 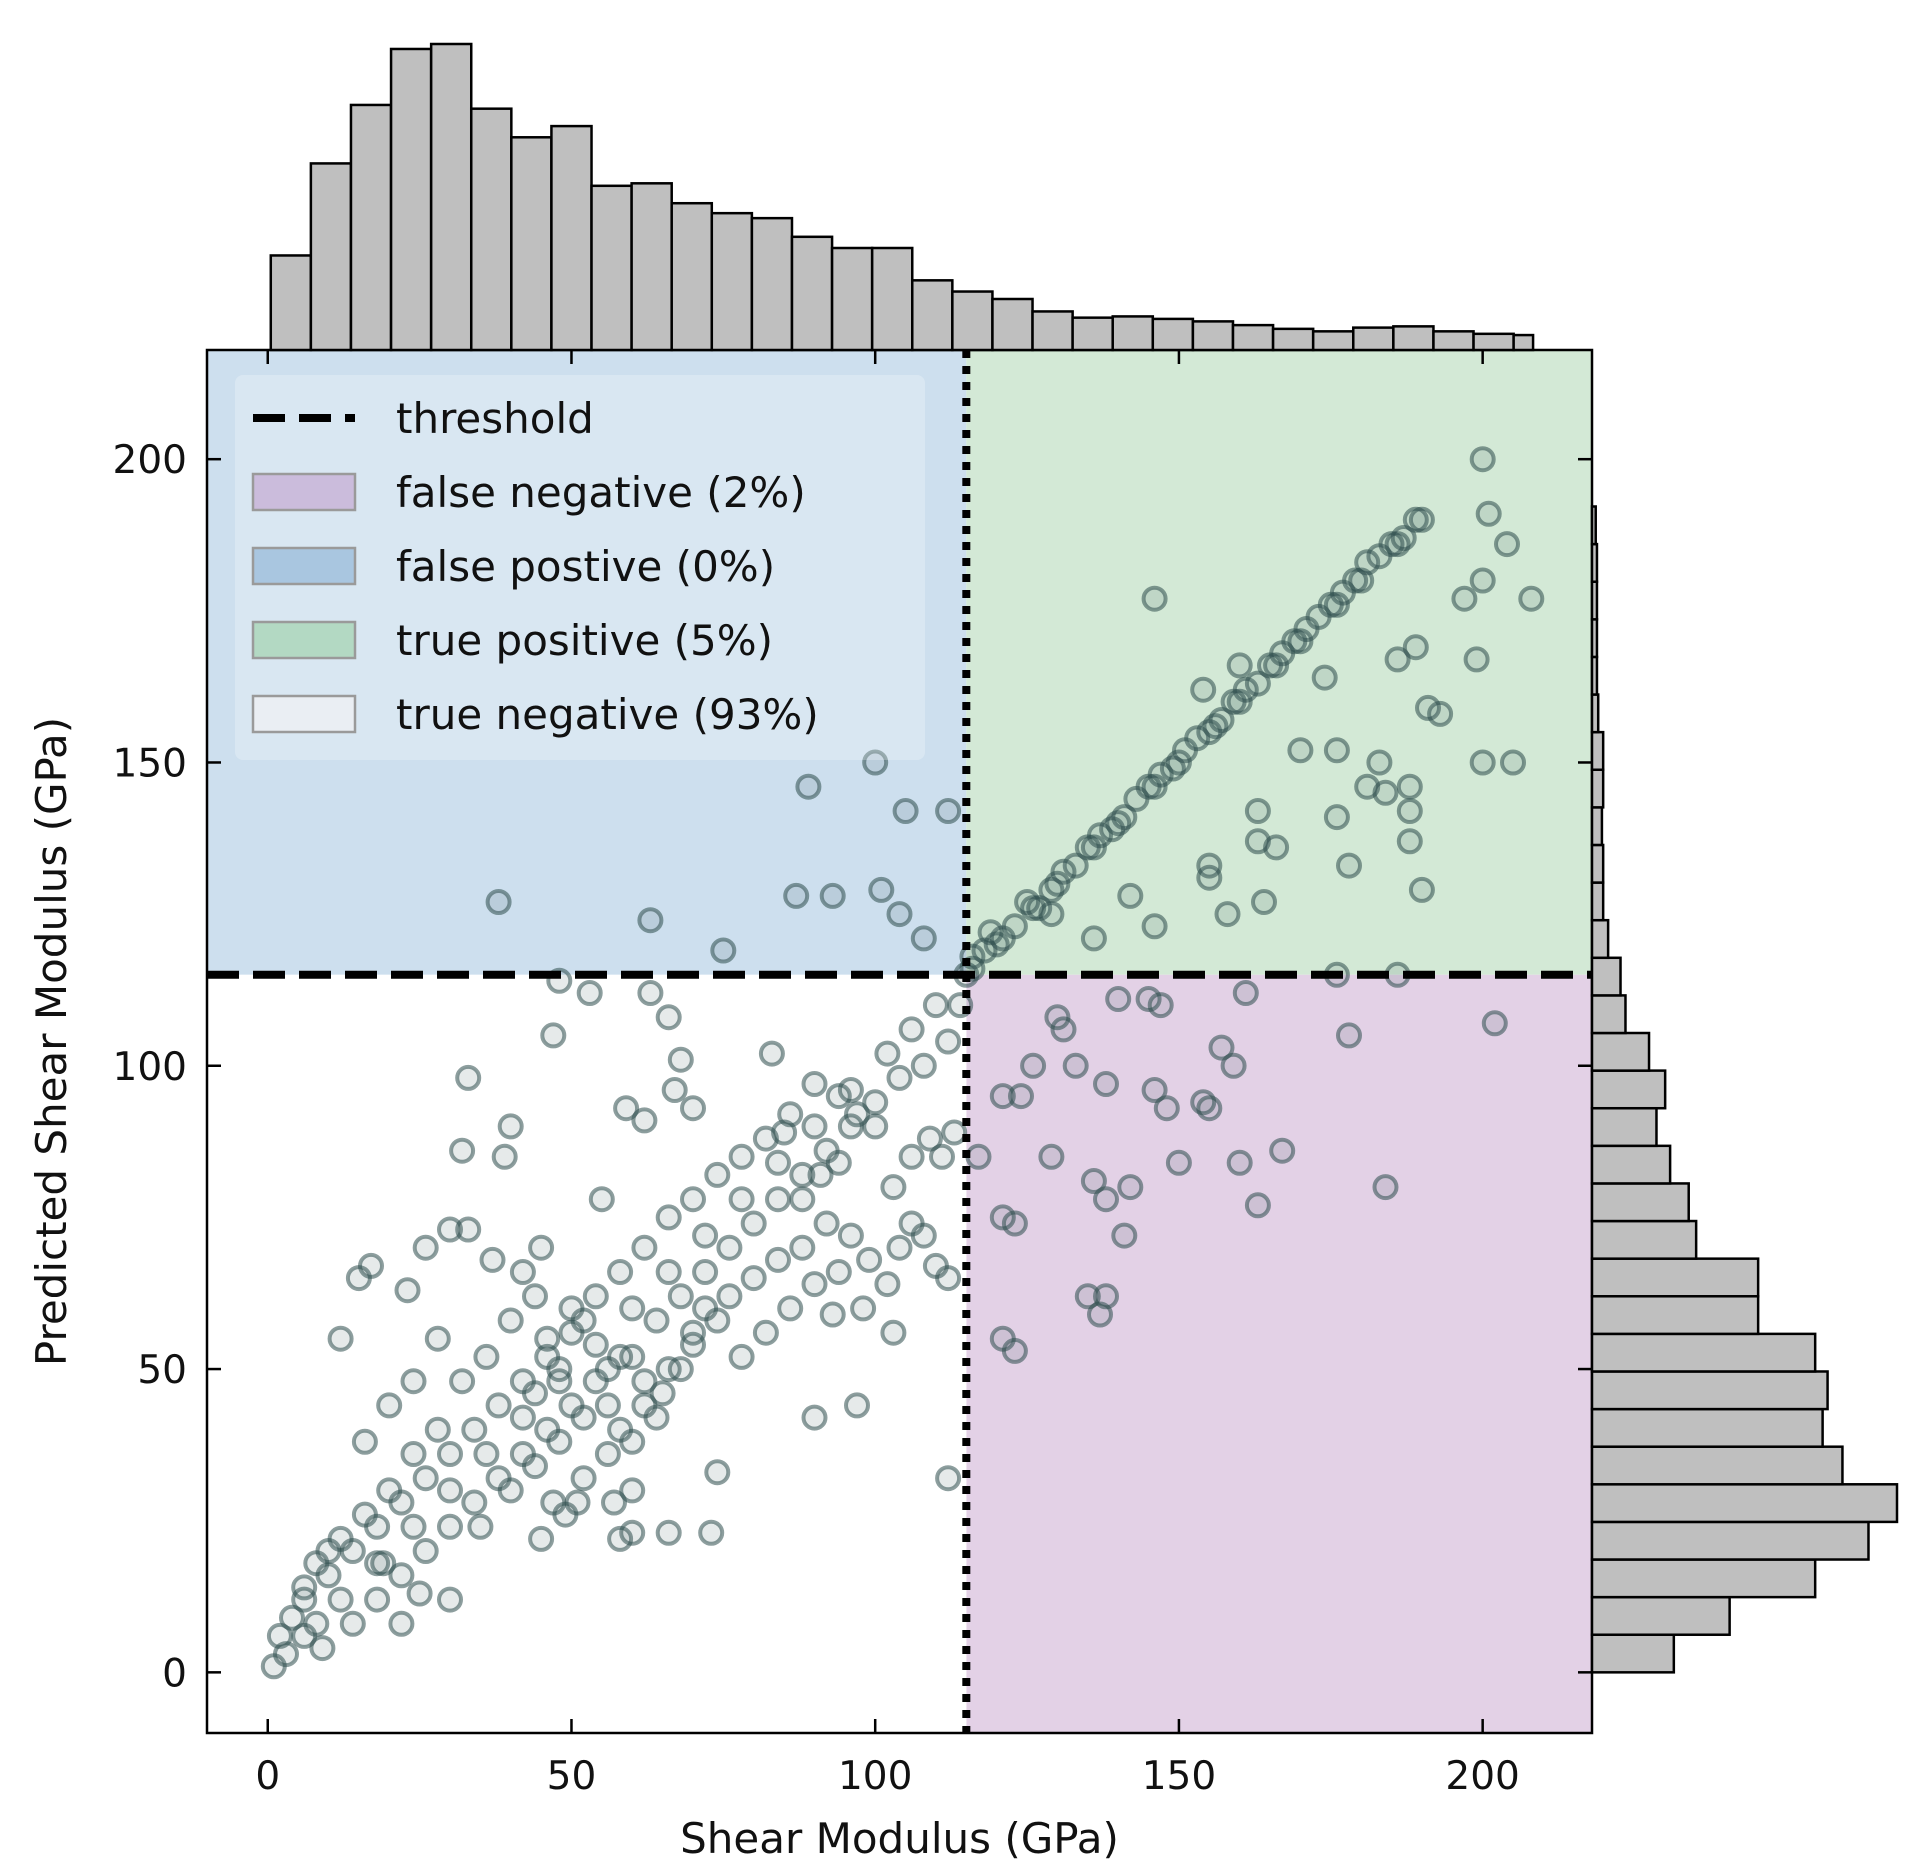 What do you see at coordinates (902, 197) in the screenshot?
I see `top-histogram` at bounding box center [902, 197].